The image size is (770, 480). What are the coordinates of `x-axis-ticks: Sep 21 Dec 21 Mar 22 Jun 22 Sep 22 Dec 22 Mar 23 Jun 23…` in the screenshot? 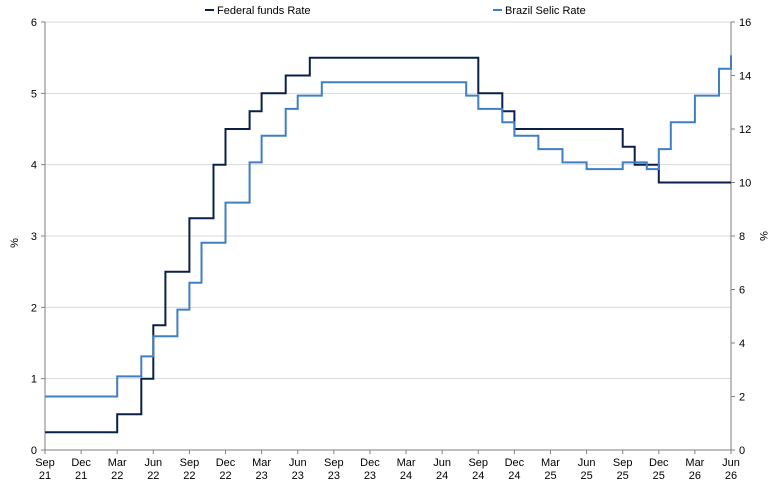 It's located at (387, 465).